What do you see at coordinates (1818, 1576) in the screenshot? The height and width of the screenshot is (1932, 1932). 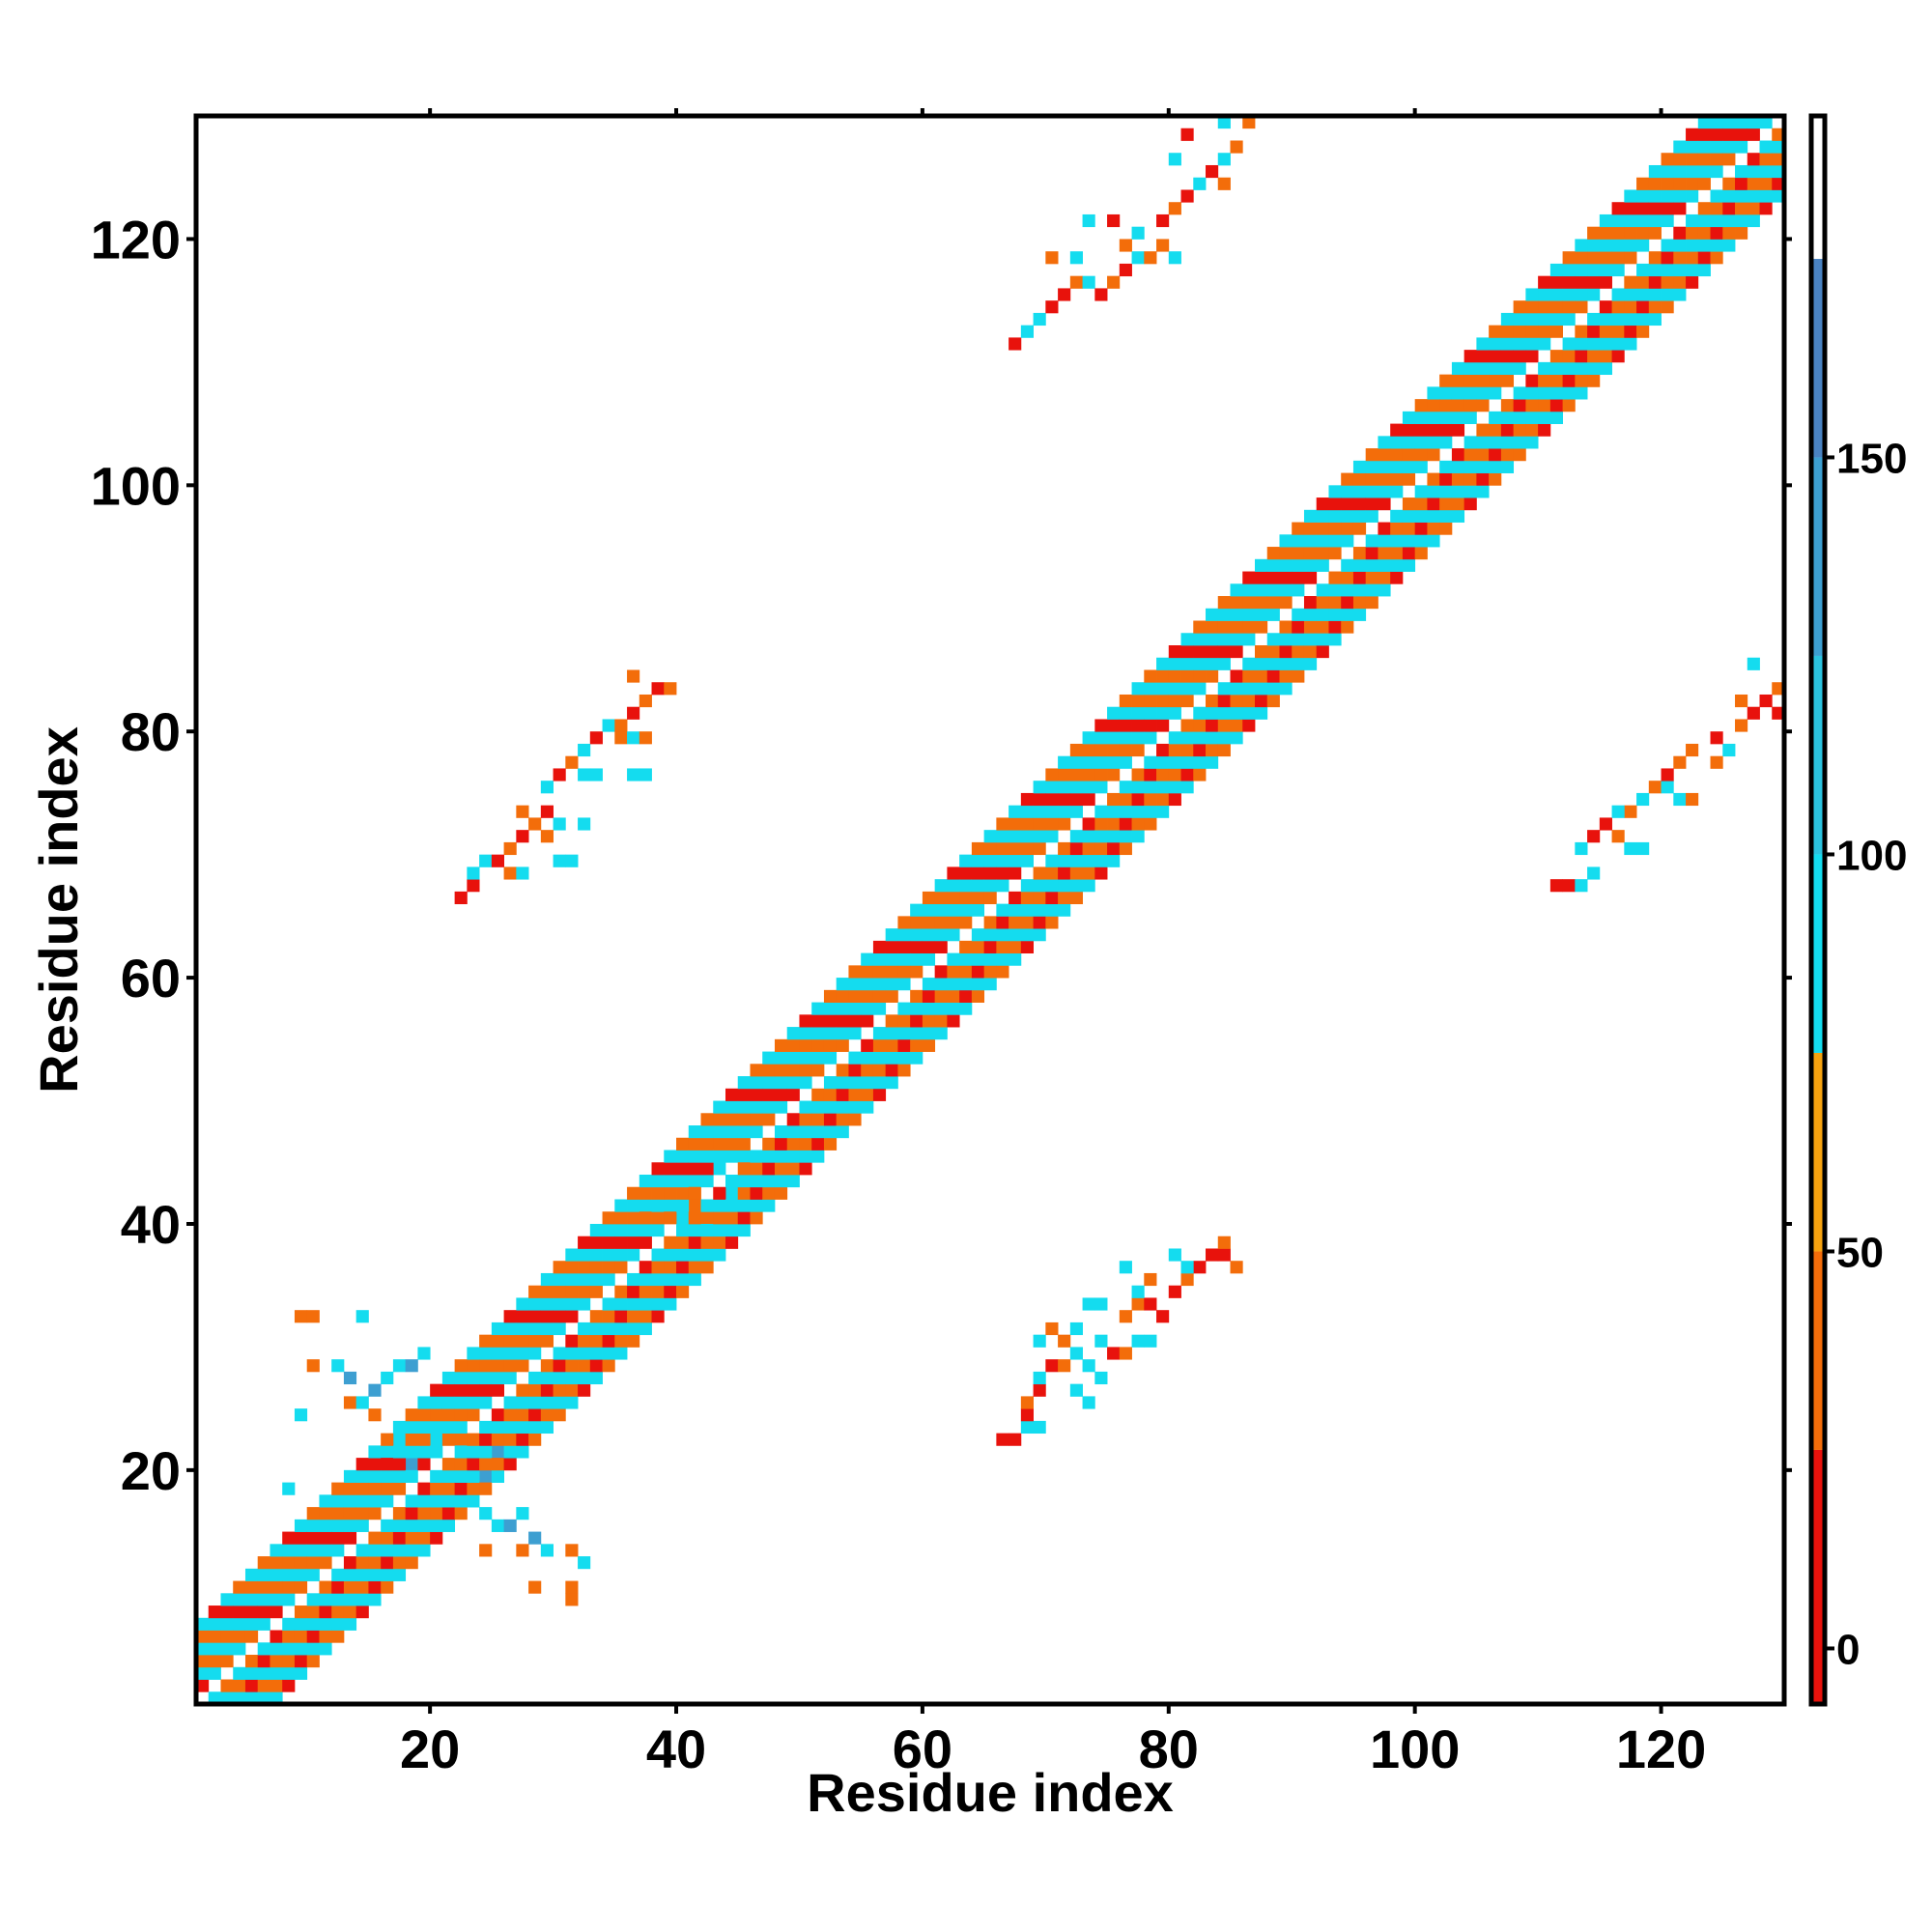 I see `colorbar-band` at bounding box center [1818, 1576].